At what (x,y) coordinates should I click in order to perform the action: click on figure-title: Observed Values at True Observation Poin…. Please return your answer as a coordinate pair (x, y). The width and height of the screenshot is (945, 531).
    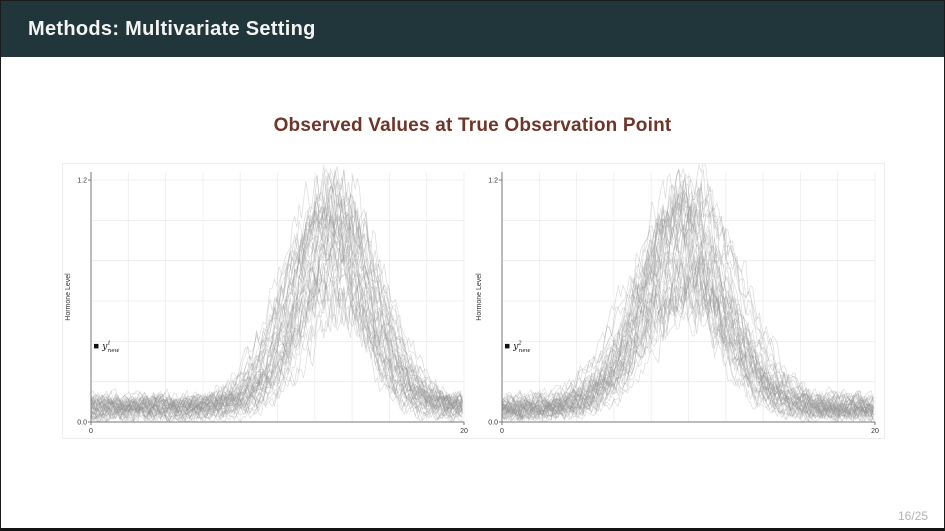
    Looking at the image, I should click on (472, 125).